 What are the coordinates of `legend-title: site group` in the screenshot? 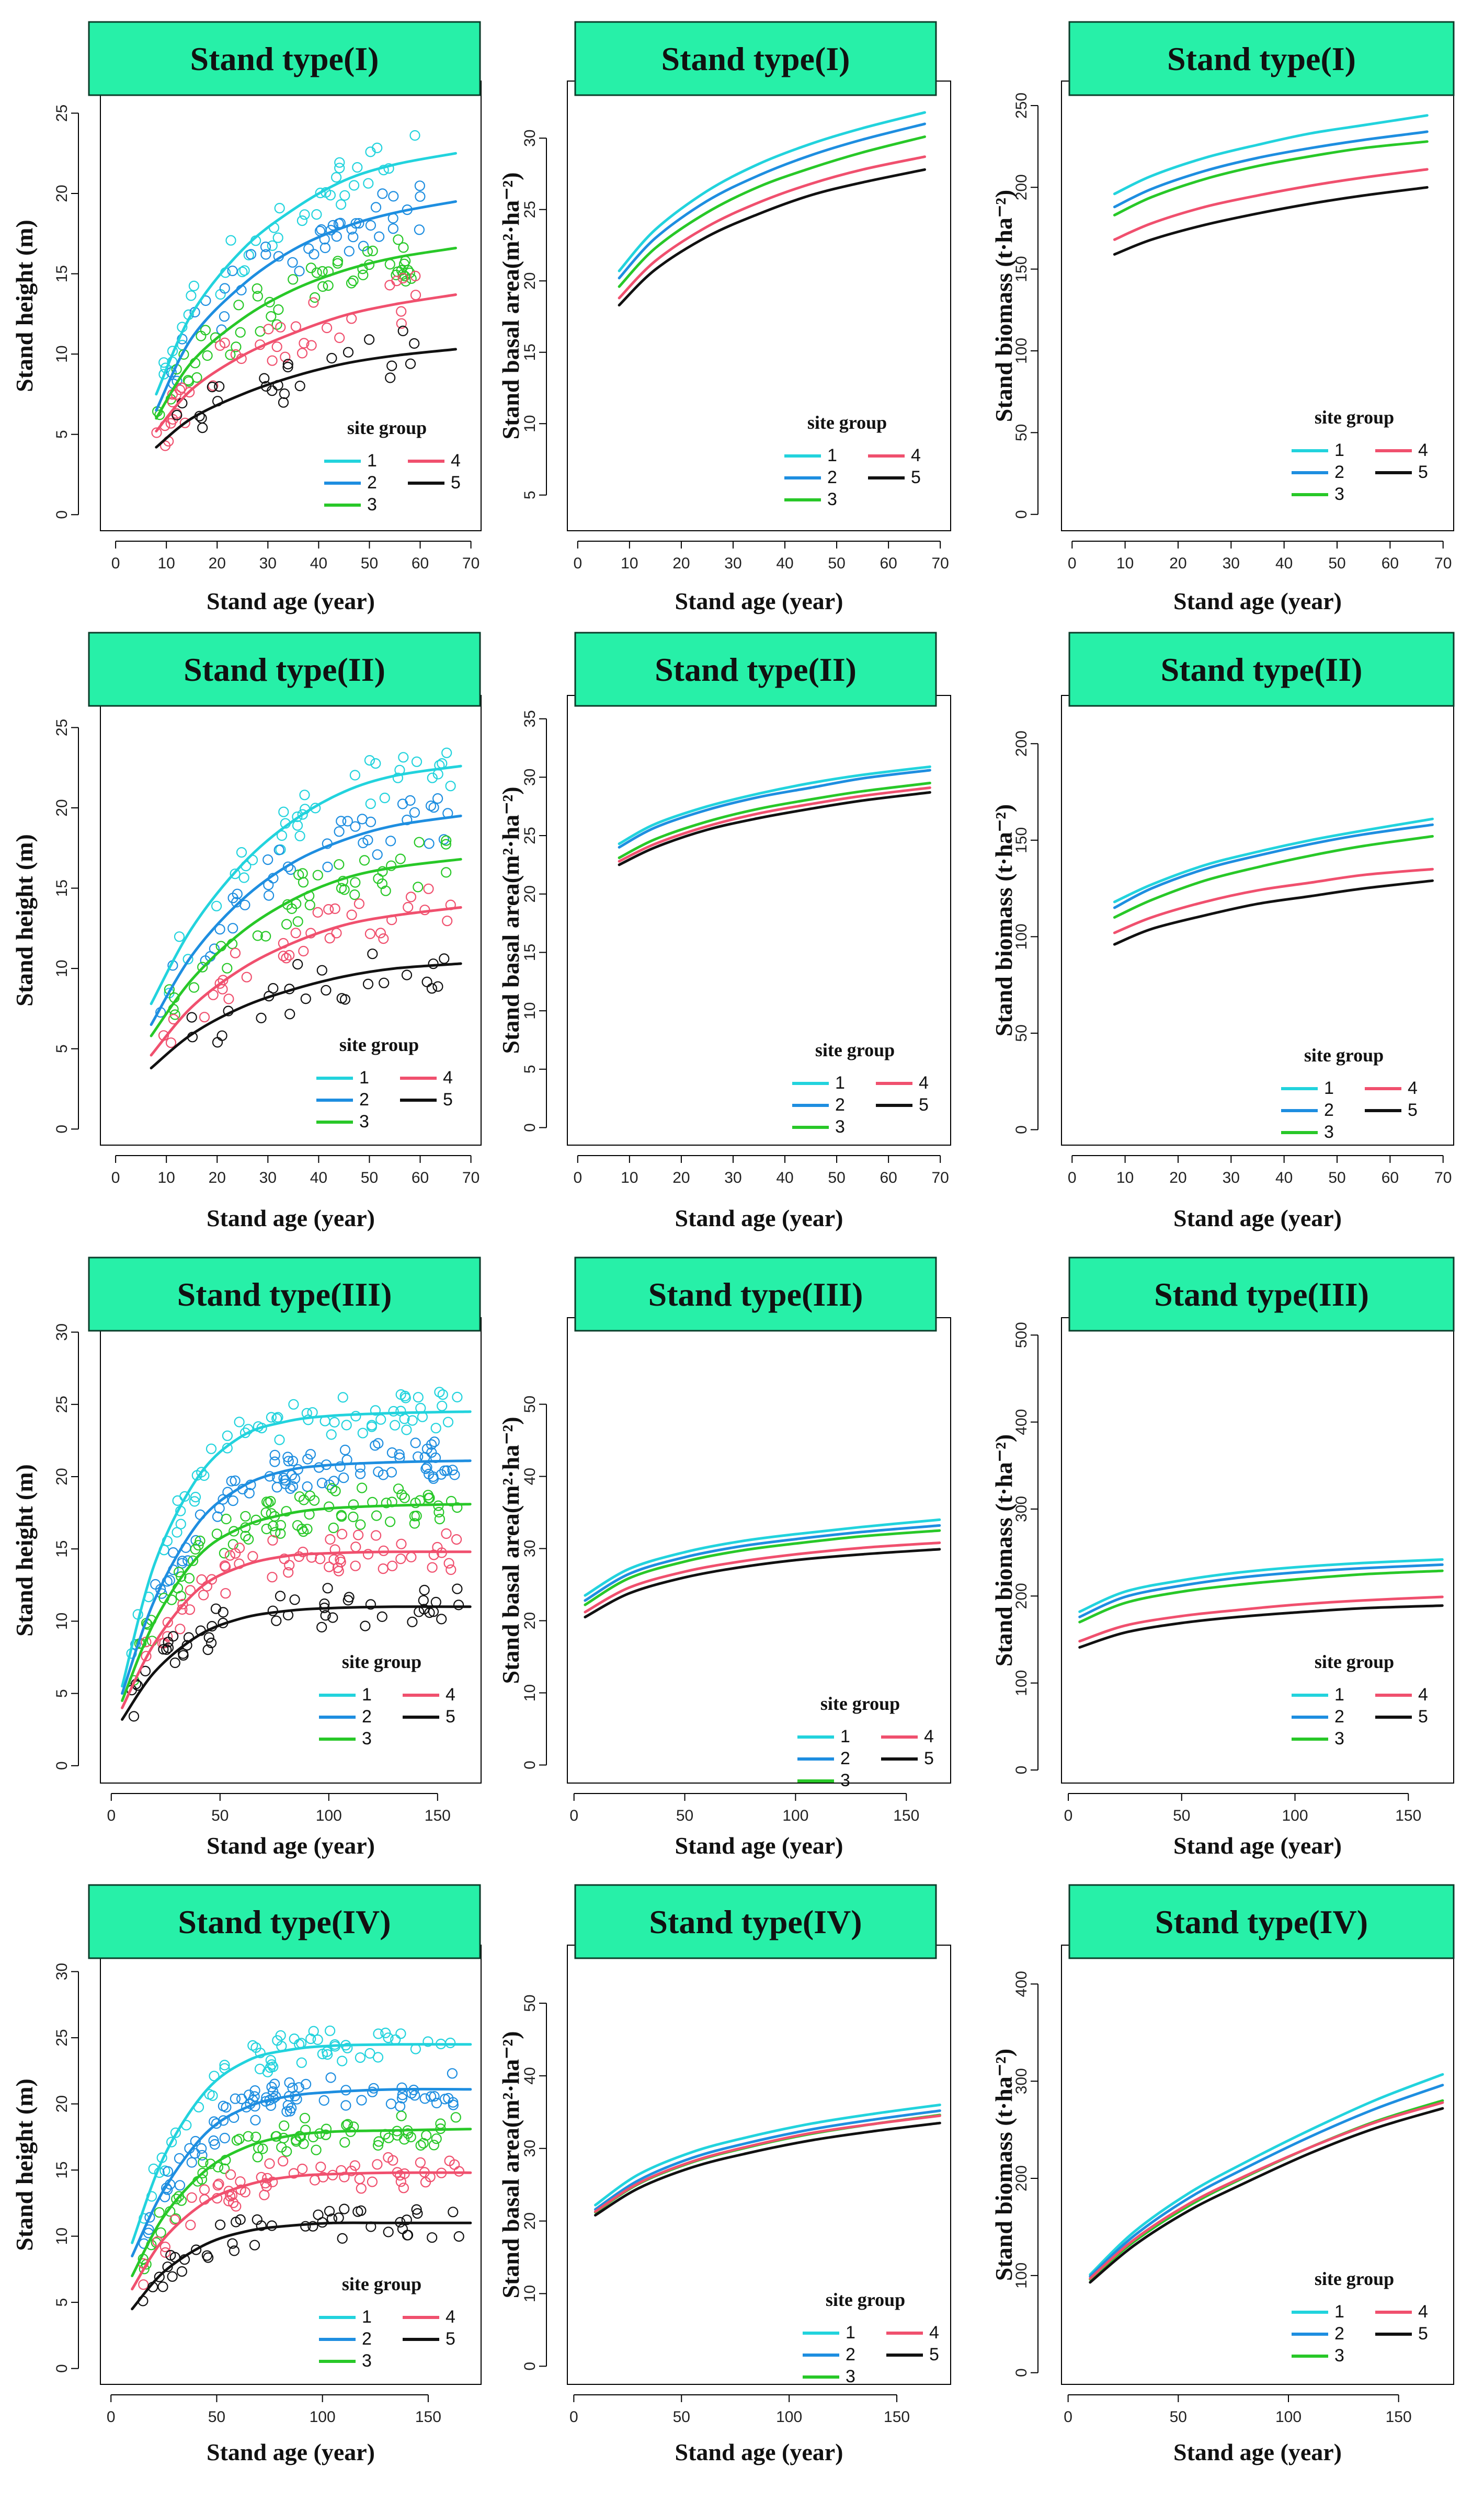 It's located at (381, 1661).